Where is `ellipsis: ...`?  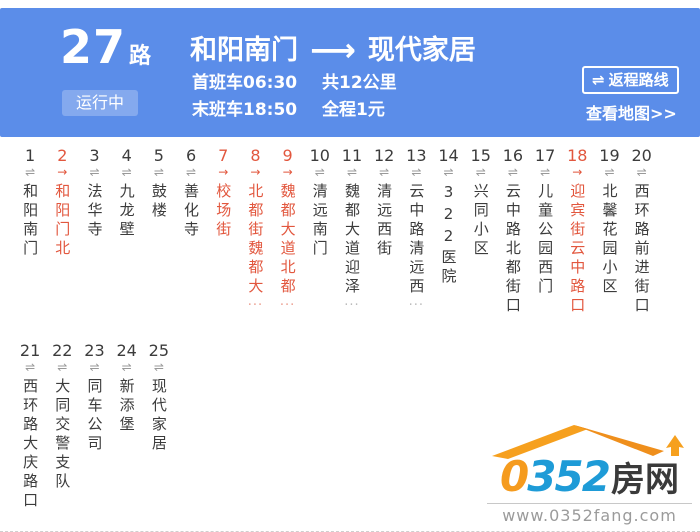
ellipsis: ... is located at coordinates (352, 301).